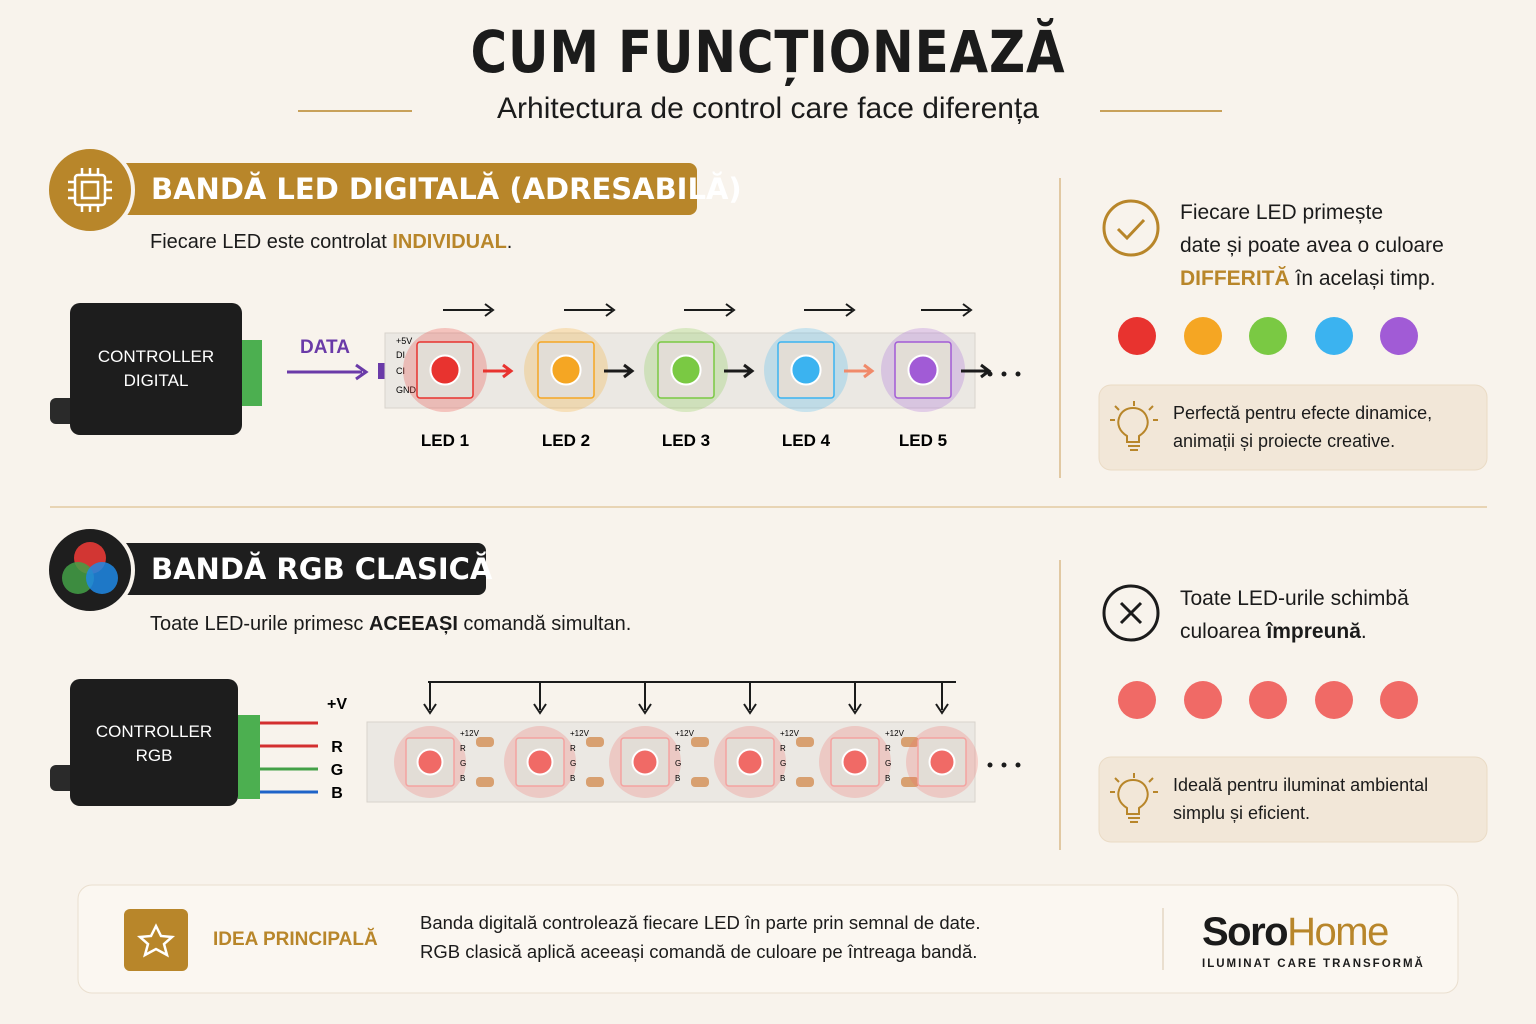 The image size is (1536, 1024). I want to click on chip-icon, so click(90, 190).